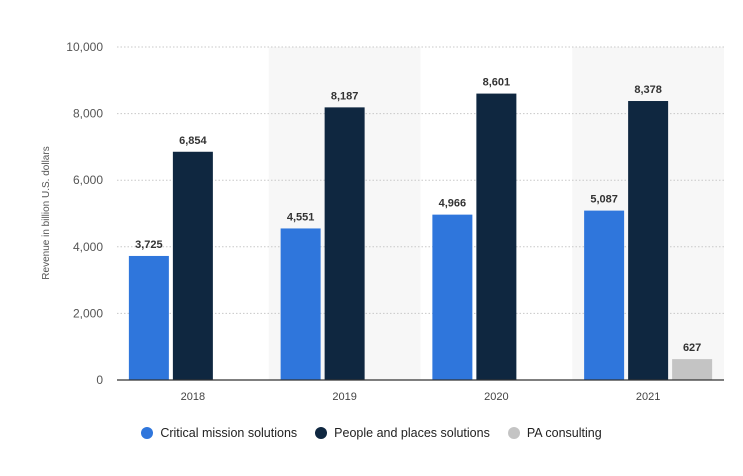 Image resolution: width=743 pixels, height=476 pixels. Describe the element at coordinates (564, 433) in the screenshot. I see `legend-label: PA consulting` at that location.